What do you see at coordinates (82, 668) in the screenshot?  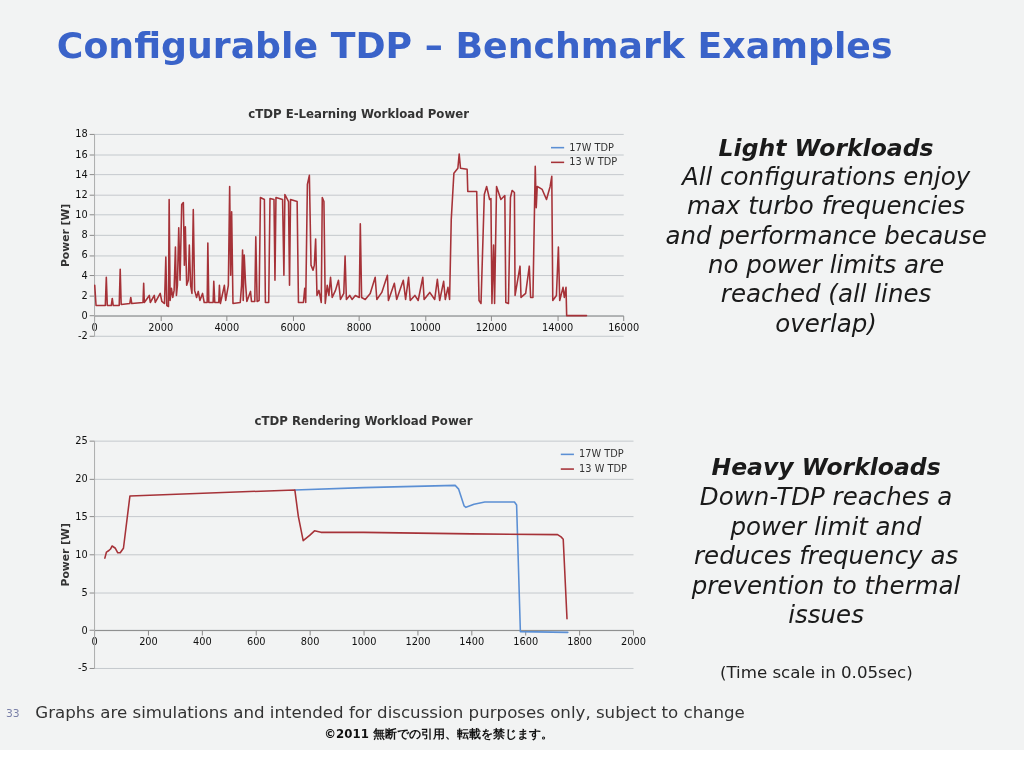 I see `y-tick-label: -5` at bounding box center [82, 668].